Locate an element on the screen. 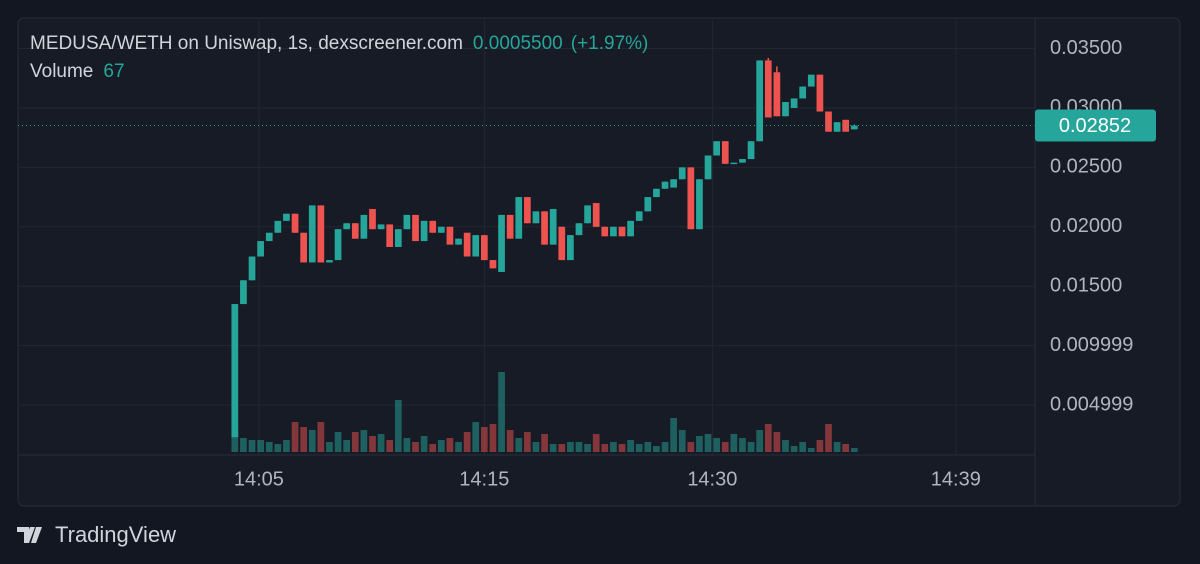 Image resolution: width=1200 pixels, height=564 pixels. x-tick-label: 14:30 is located at coordinates (712, 479).